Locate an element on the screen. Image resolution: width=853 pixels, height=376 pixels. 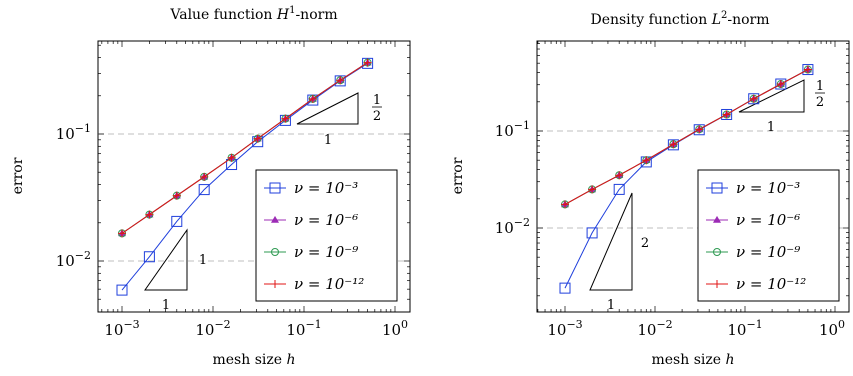
series-line is located at coordinates (244, 148).